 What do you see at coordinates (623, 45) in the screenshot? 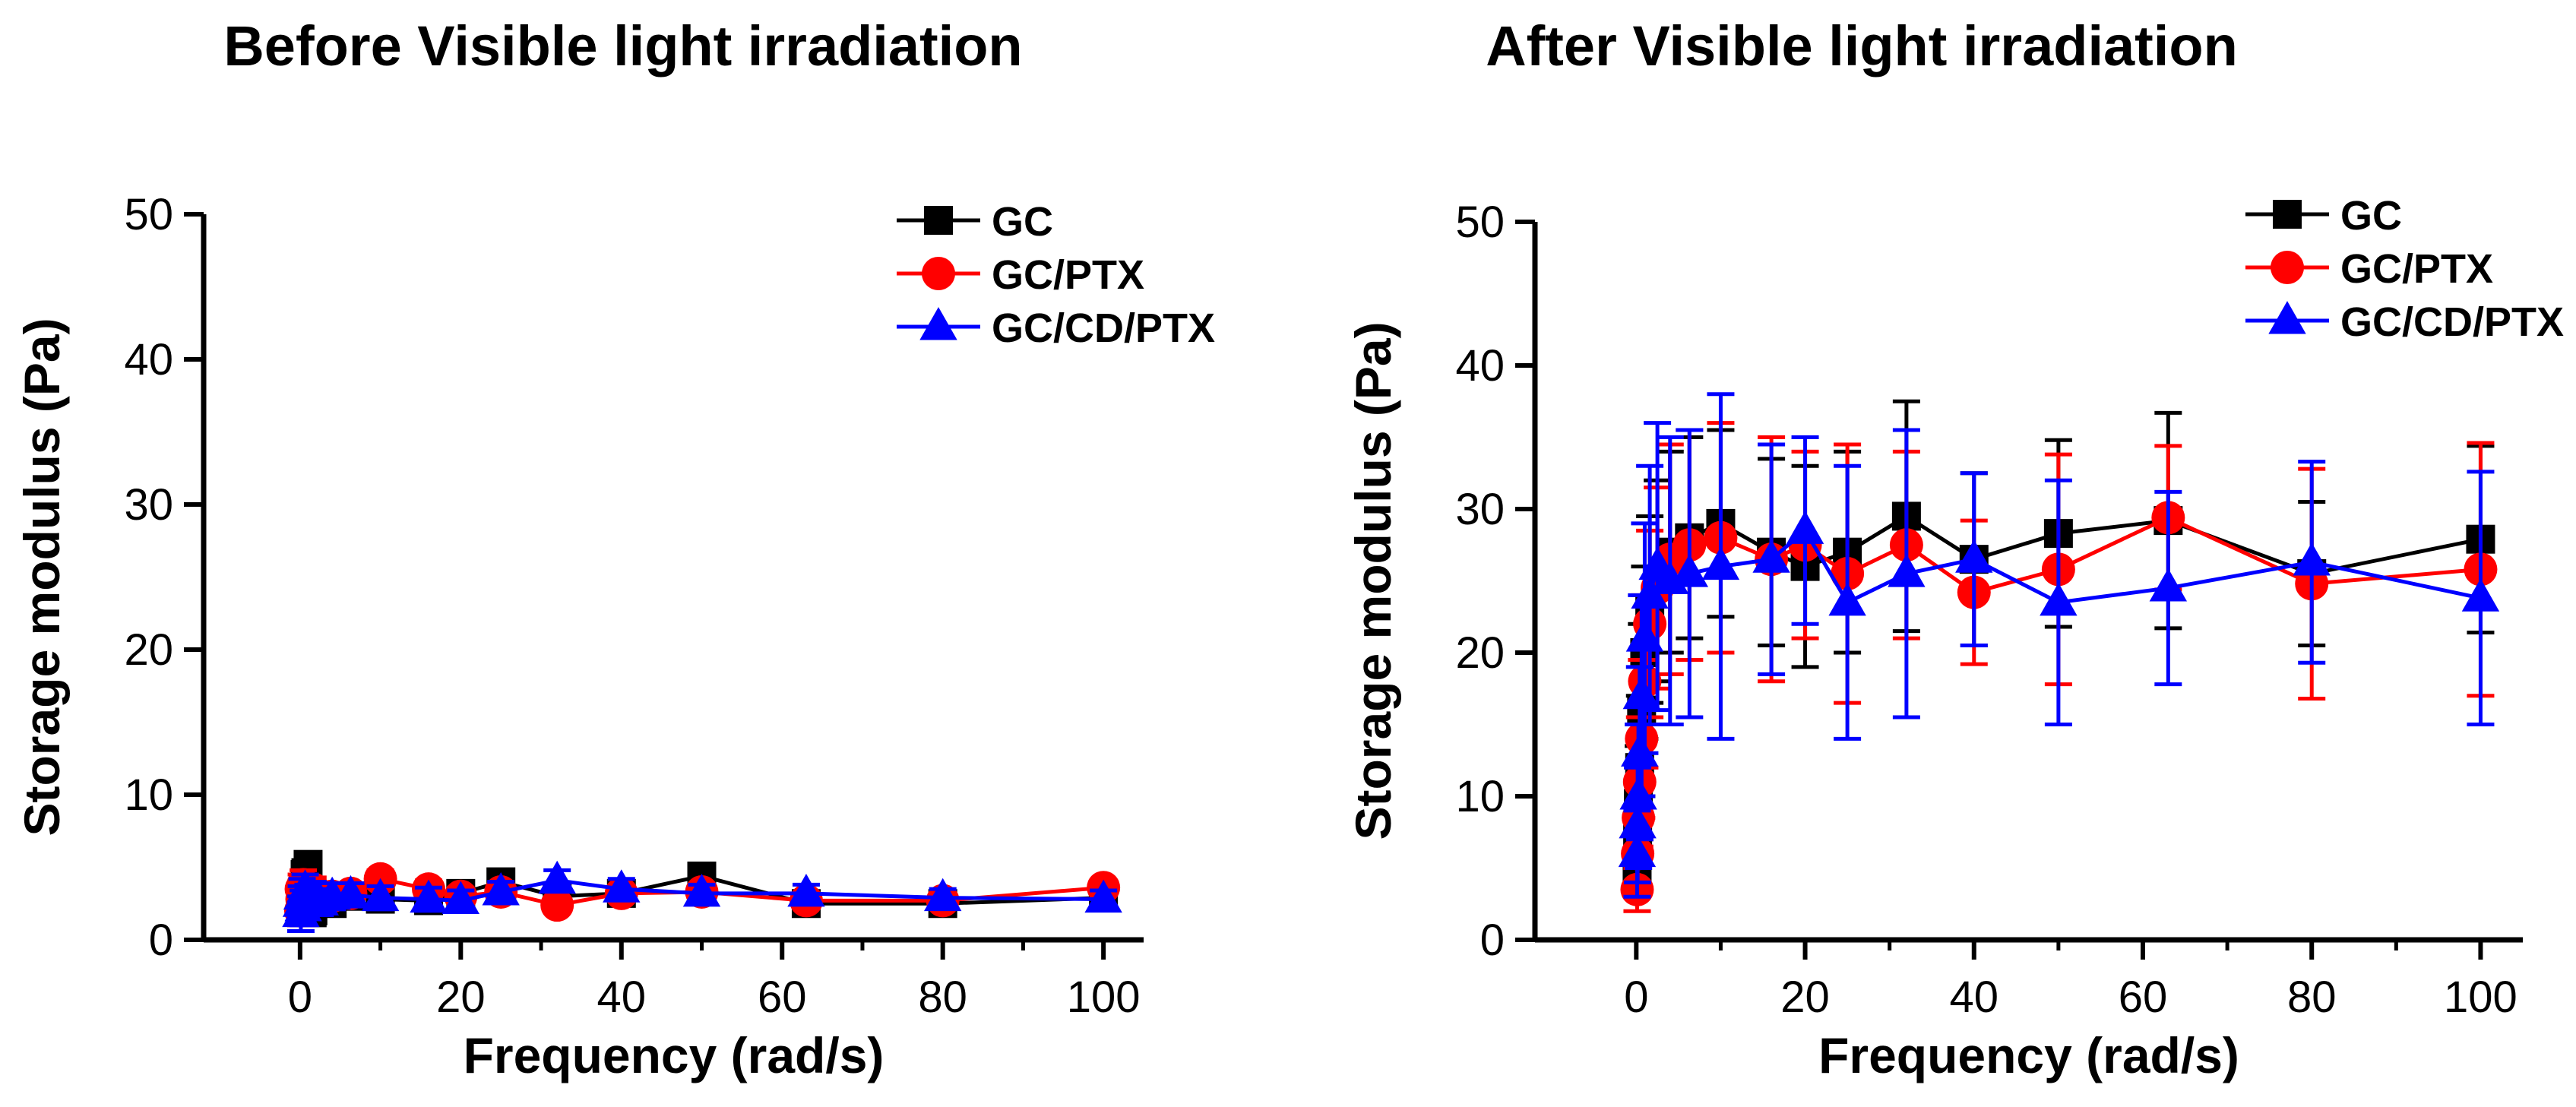
I see `chart-title: Before Visible light irradiation` at bounding box center [623, 45].